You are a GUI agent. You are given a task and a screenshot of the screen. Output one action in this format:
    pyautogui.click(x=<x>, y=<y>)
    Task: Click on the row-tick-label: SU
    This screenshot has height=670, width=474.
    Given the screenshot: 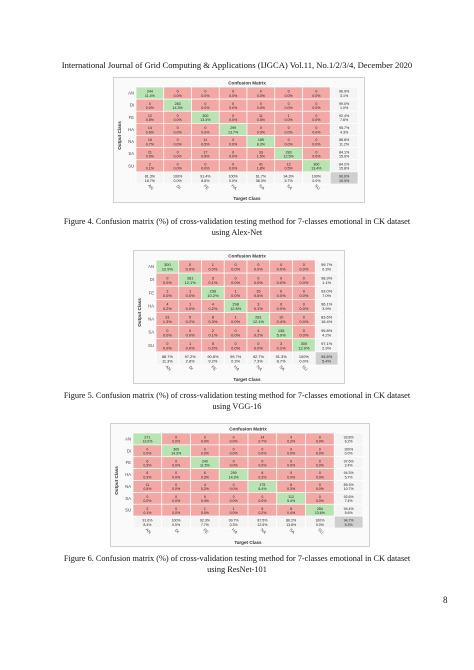 What is the action you would take?
    pyautogui.click(x=151, y=345)
    